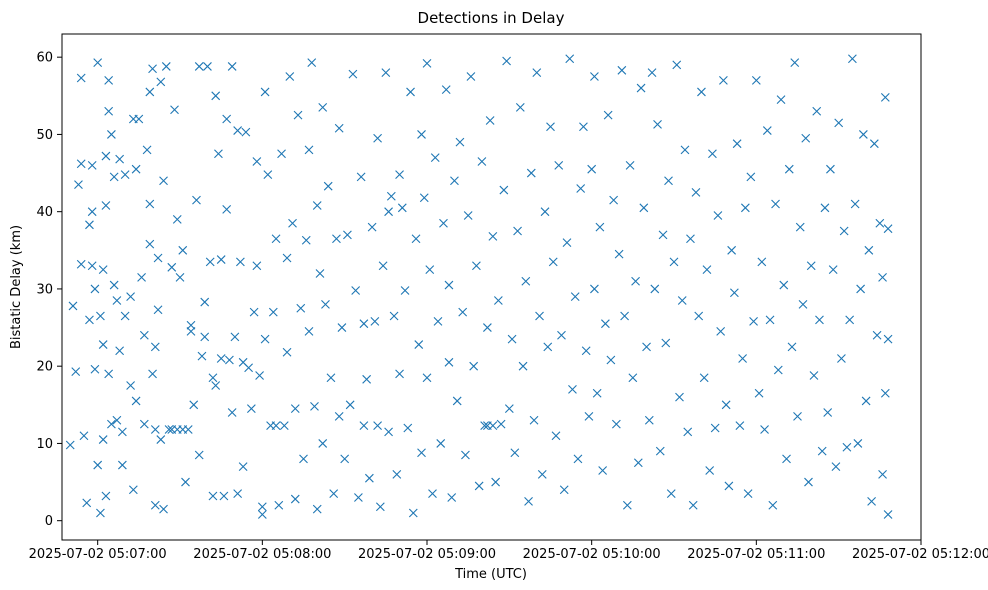 The image size is (988, 590). What do you see at coordinates (44, 289) in the screenshot?
I see `y-tick-label-3: 30` at bounding box center [44, 289].